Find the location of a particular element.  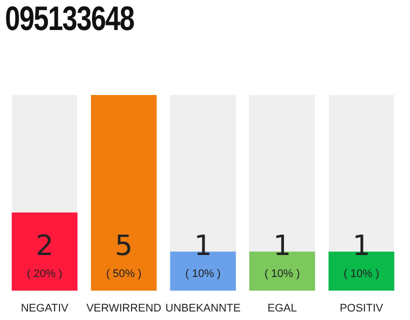

data-label: 5 is located at coordinates (123, 245).